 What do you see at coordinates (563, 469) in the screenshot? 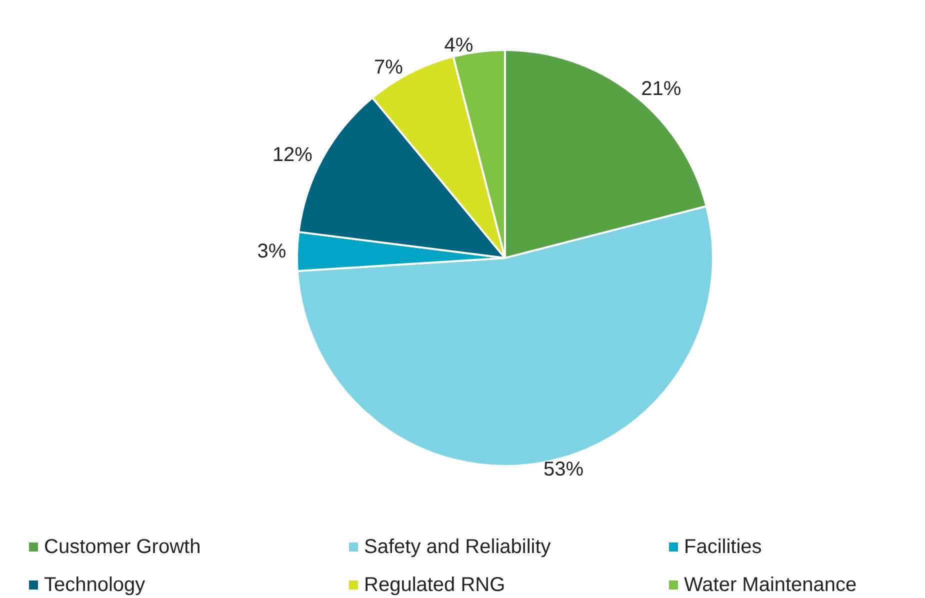
I see `data-label: 53%` at bounding box center [563, 469].